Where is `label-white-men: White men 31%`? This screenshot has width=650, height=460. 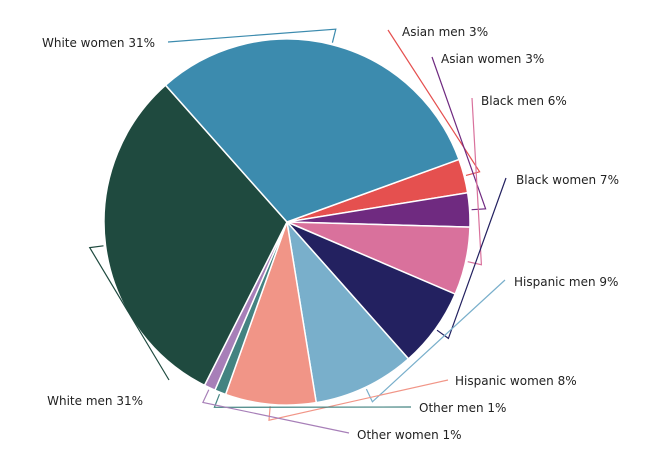 label-white-men: White men 31% is located at coordinates (95, 401).